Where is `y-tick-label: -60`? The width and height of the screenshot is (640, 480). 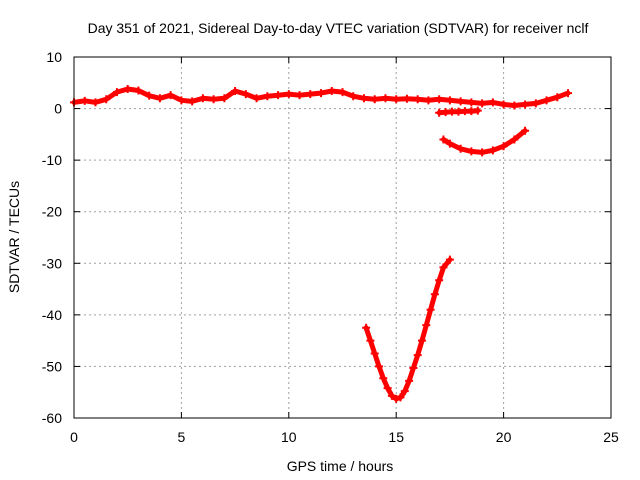
y-tick-label: -60 is located at coordinates (52, 418).